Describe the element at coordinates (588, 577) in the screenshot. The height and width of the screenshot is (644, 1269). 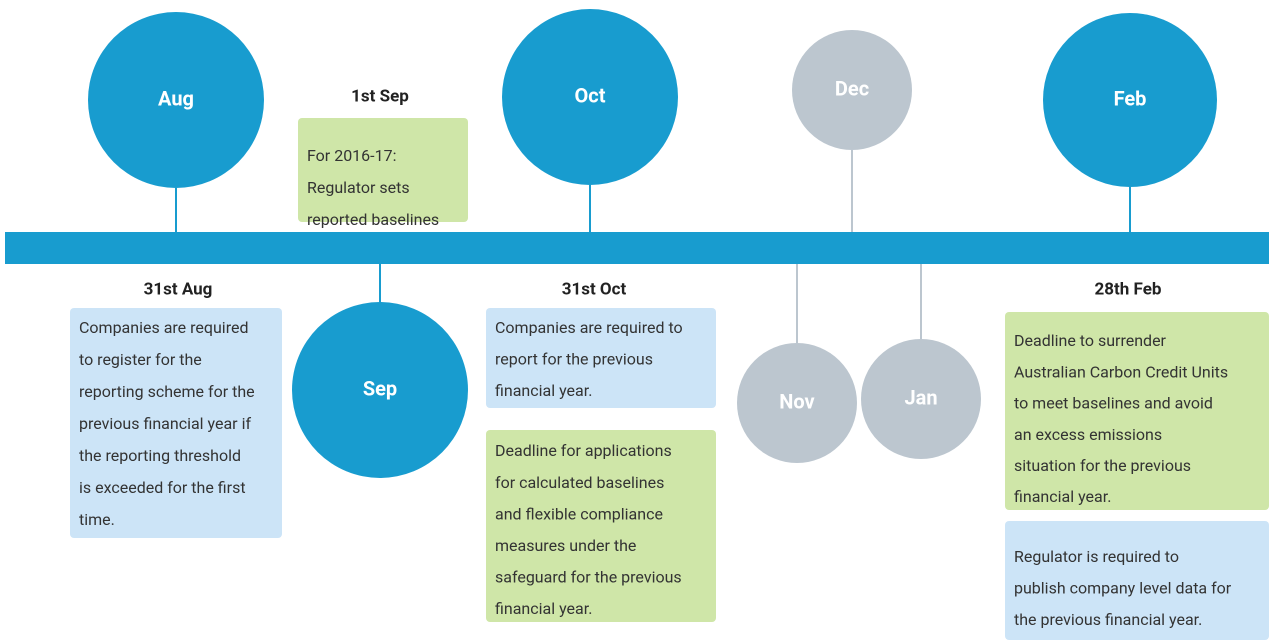
I see `note-line: safeguard for the previous` at that location.